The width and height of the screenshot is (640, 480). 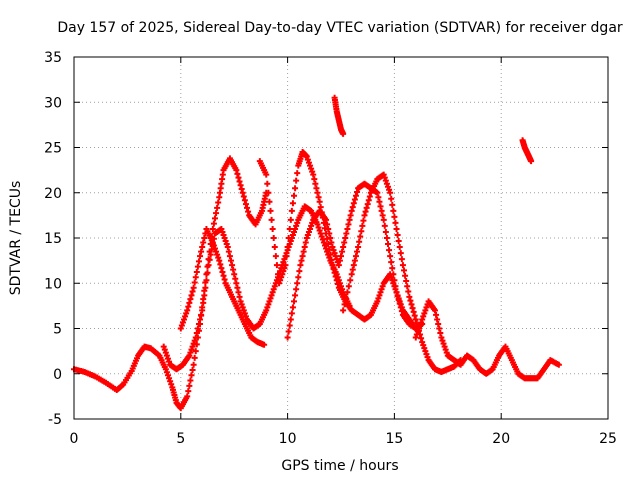 I want to click on y-tick-label: 30, so click(x=53, y=103).